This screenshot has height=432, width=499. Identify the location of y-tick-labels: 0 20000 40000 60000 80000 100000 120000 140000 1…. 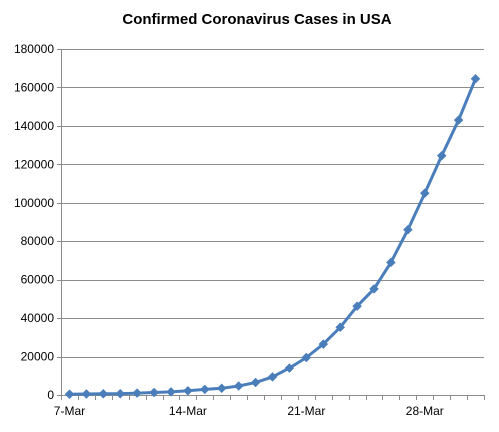
(34, 222).